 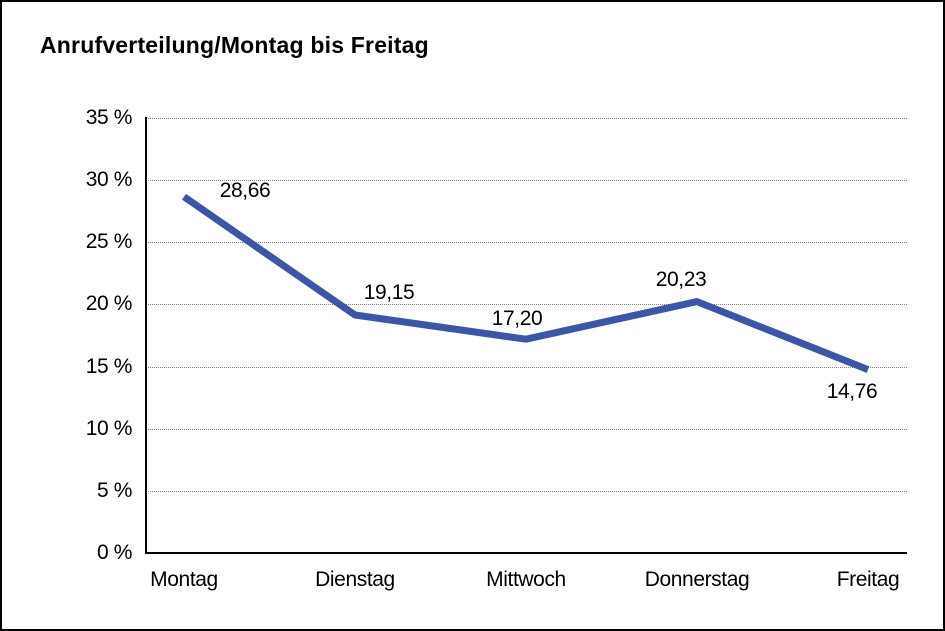 What do you see at coordinates (114, 490) in the screenshot?
I see `y-axis-tick-label: 5 %` at bounding box center [114, 490].